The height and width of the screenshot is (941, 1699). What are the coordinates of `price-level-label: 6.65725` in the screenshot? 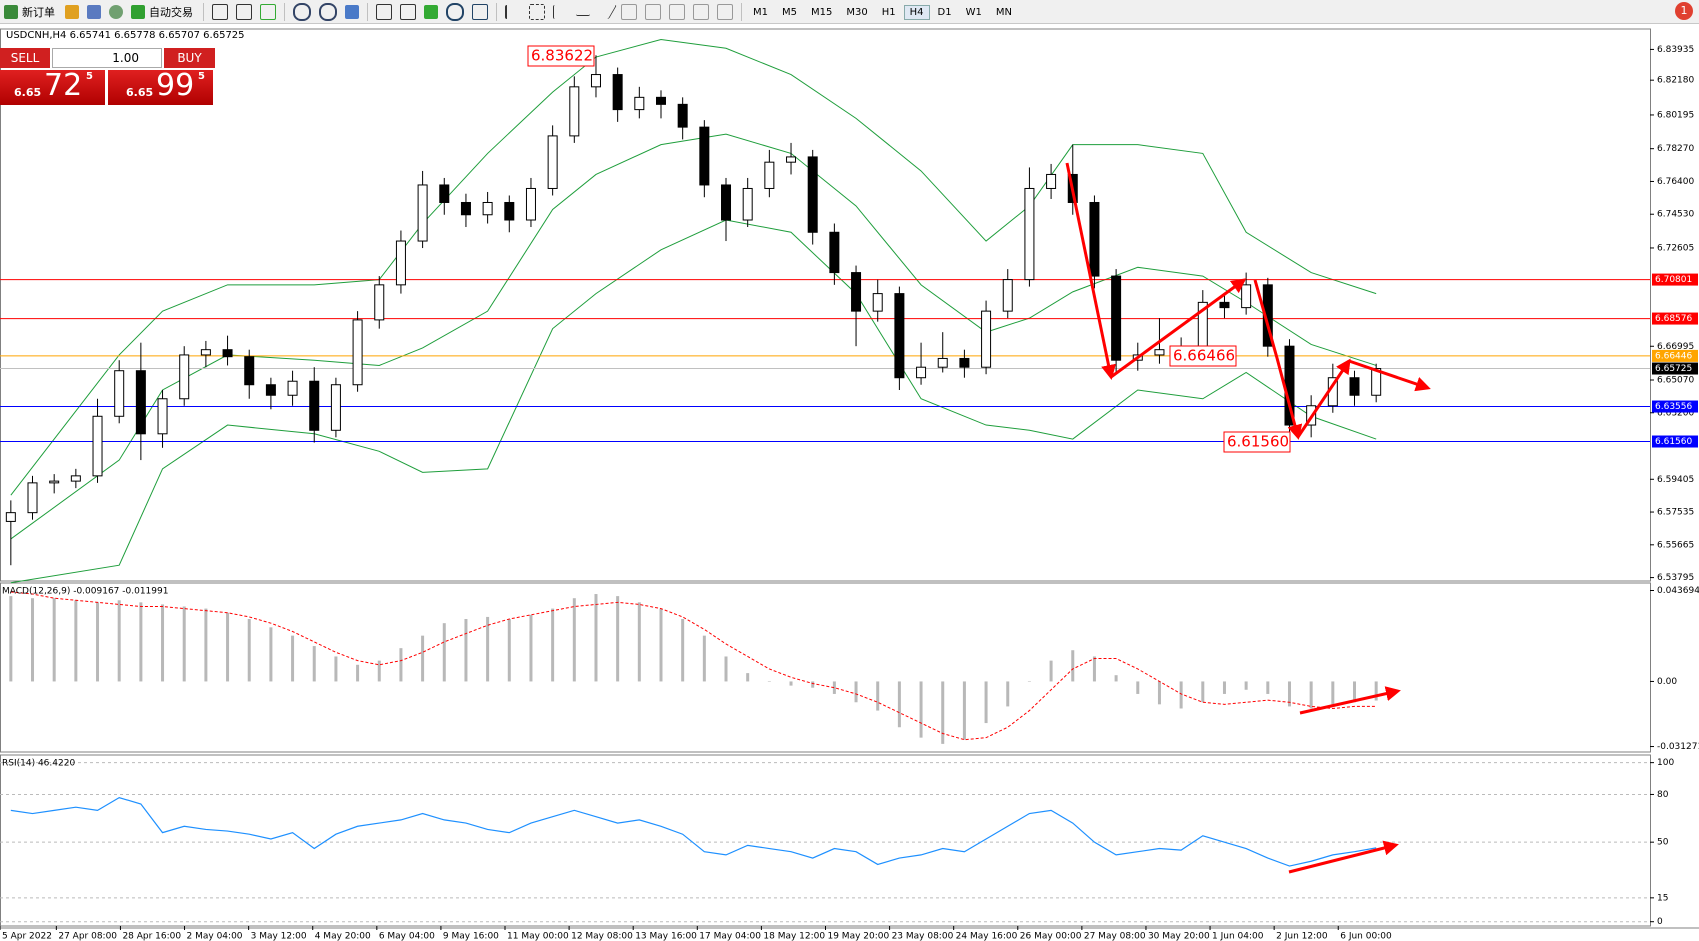 It's located at (1673, 369).